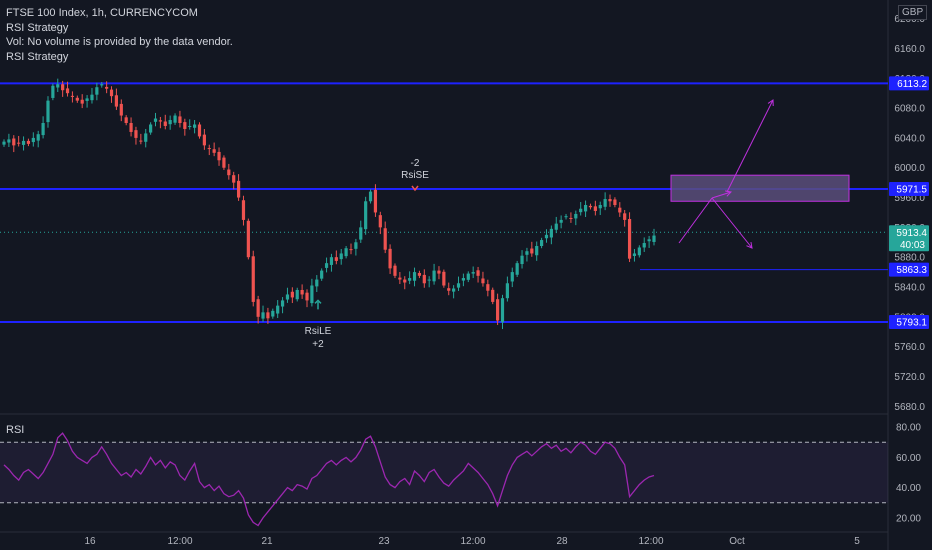 This screenshot has width=932, height=550. Describe the element at coordinates (913, 12) in the screenshot. I see `currency-badge: GBP` at that location.